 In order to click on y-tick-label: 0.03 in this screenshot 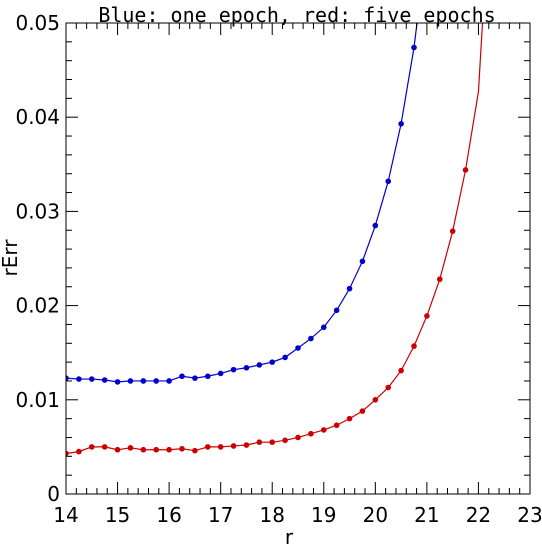, I will do `click(37, 211)`.